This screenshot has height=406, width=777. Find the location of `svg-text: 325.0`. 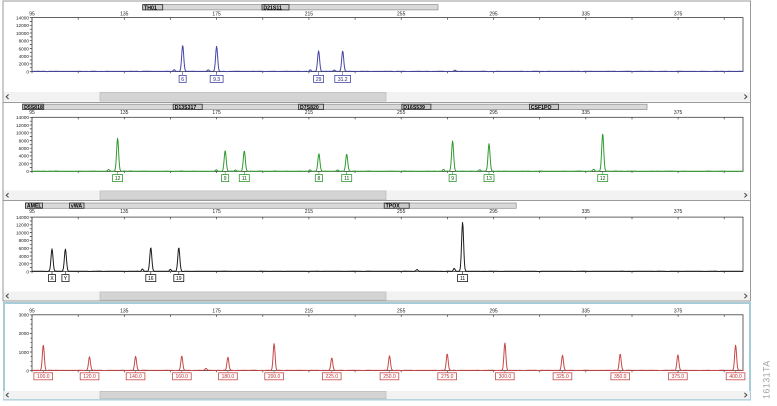

svg-text: 325.0 is located at coordinates (562, 377).